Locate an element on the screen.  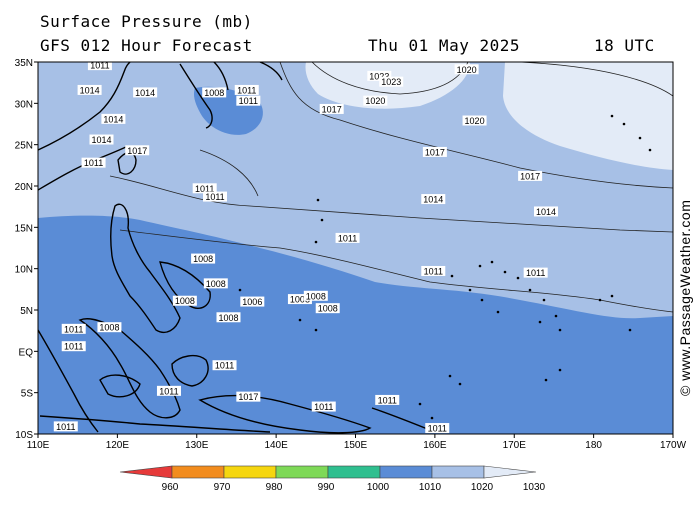
lat-tick-label: 15N is located at coordinates (24, 228).